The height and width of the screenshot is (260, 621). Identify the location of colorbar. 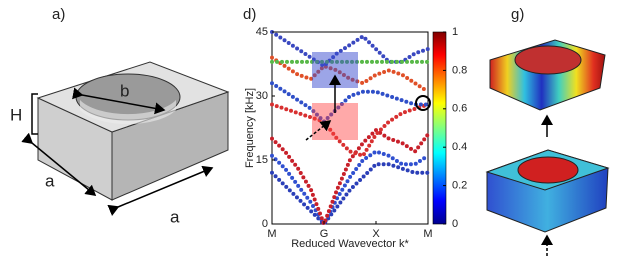
(439, 128).